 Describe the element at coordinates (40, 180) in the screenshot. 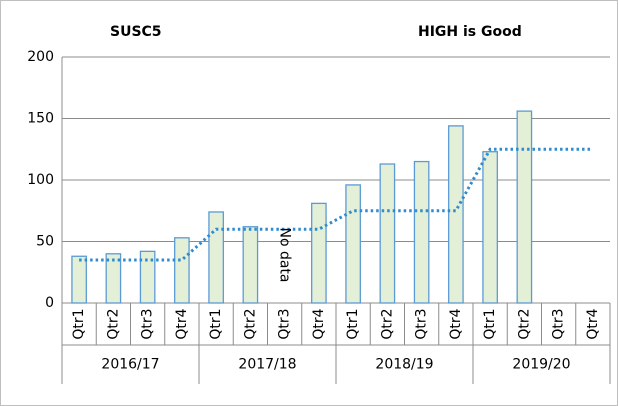

I see `y-tick-label: 100` at that location.